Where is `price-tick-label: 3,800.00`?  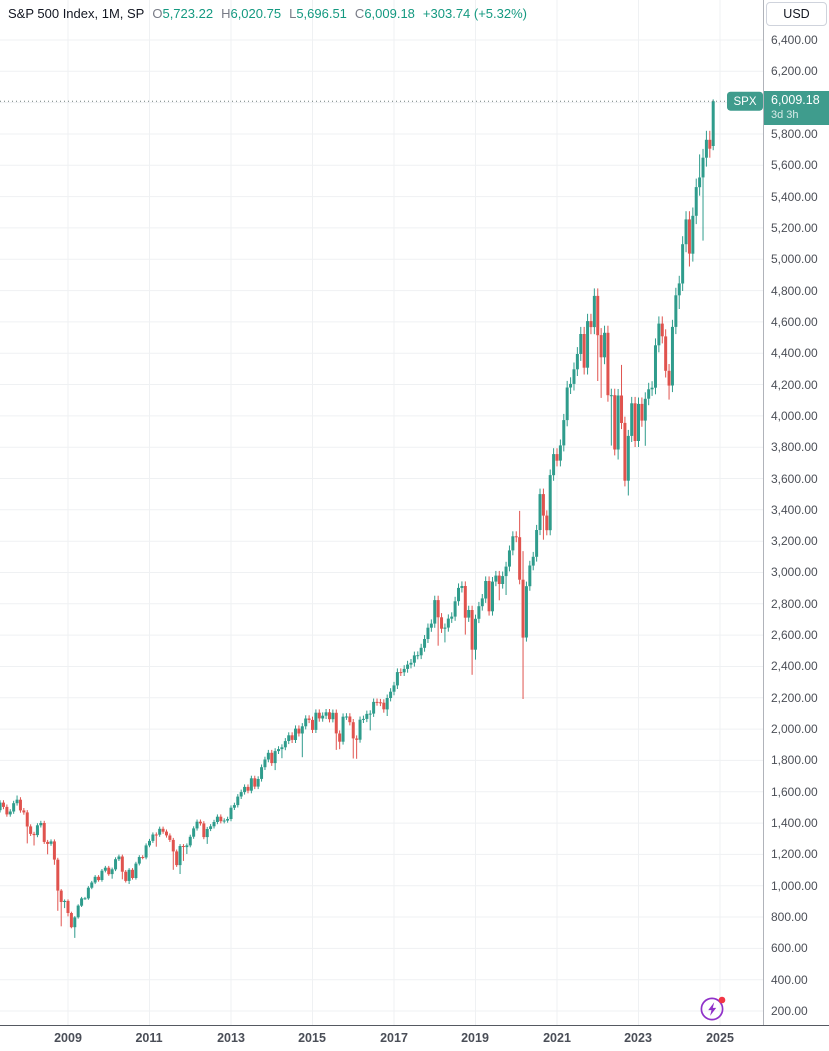 price-tick-label: 3,800.00 is located at coordinates (794, 447).